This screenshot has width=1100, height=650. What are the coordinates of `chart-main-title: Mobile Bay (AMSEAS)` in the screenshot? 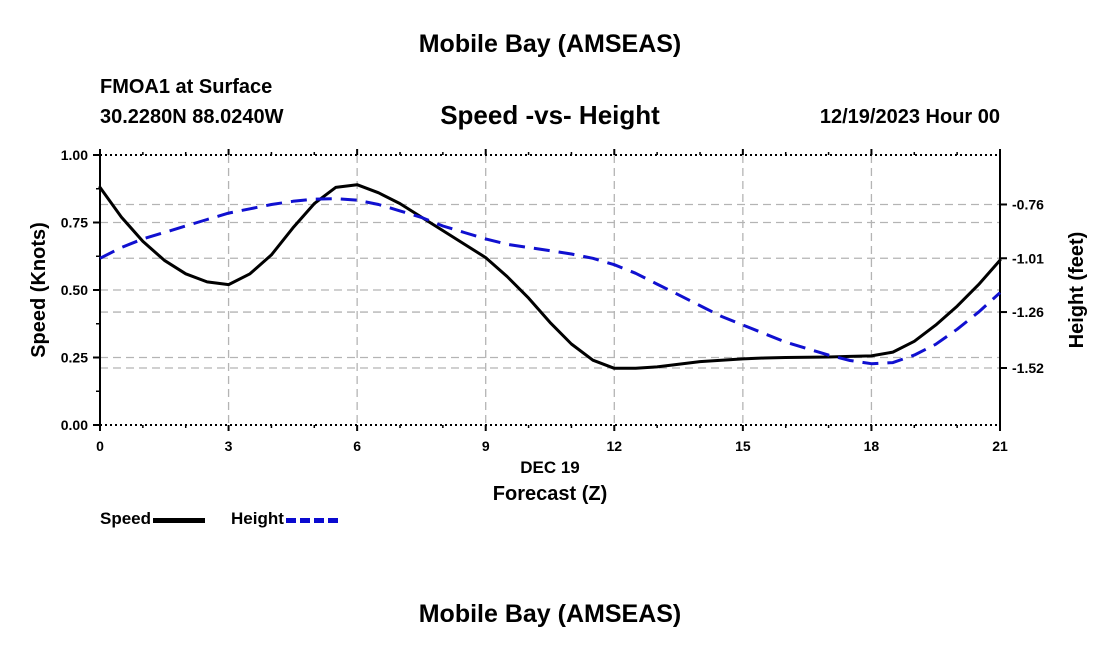 It's located at (550, 44).